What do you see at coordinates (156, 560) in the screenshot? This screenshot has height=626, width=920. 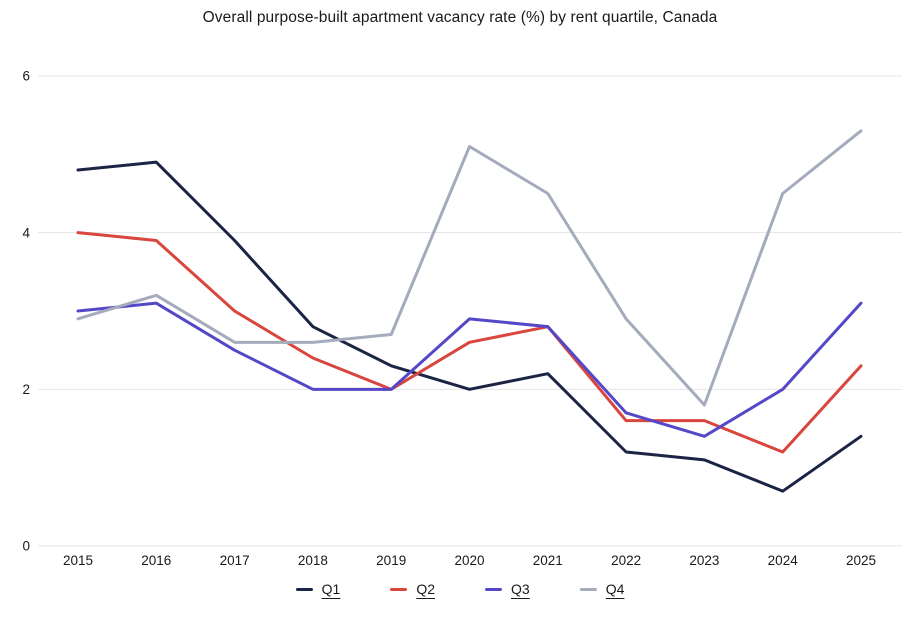 I see `x-axis-tick-2016: 2016` at bounding box center [156, 560].